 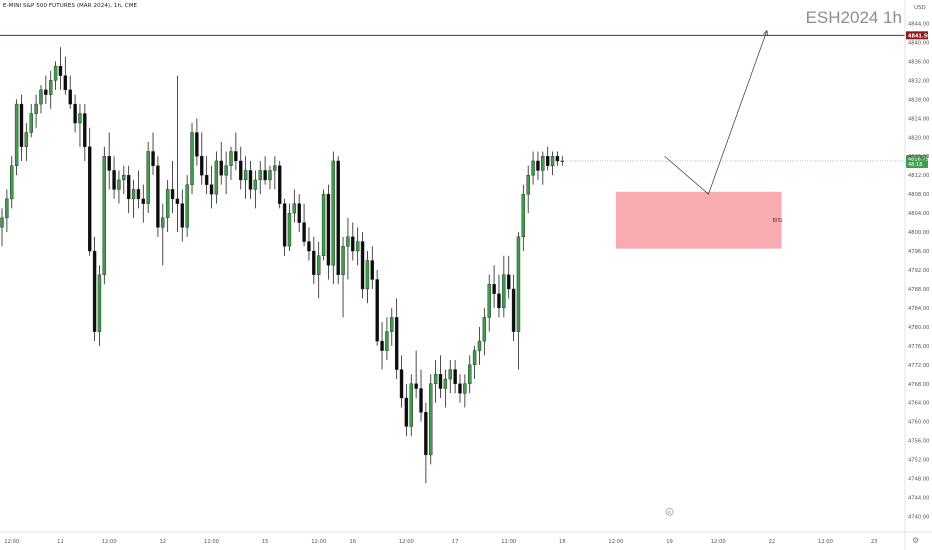 What do you see at coordinates (772, 542) in the screenshot?
I see `time-tick-label: 22` at bounding box center [772, 542].